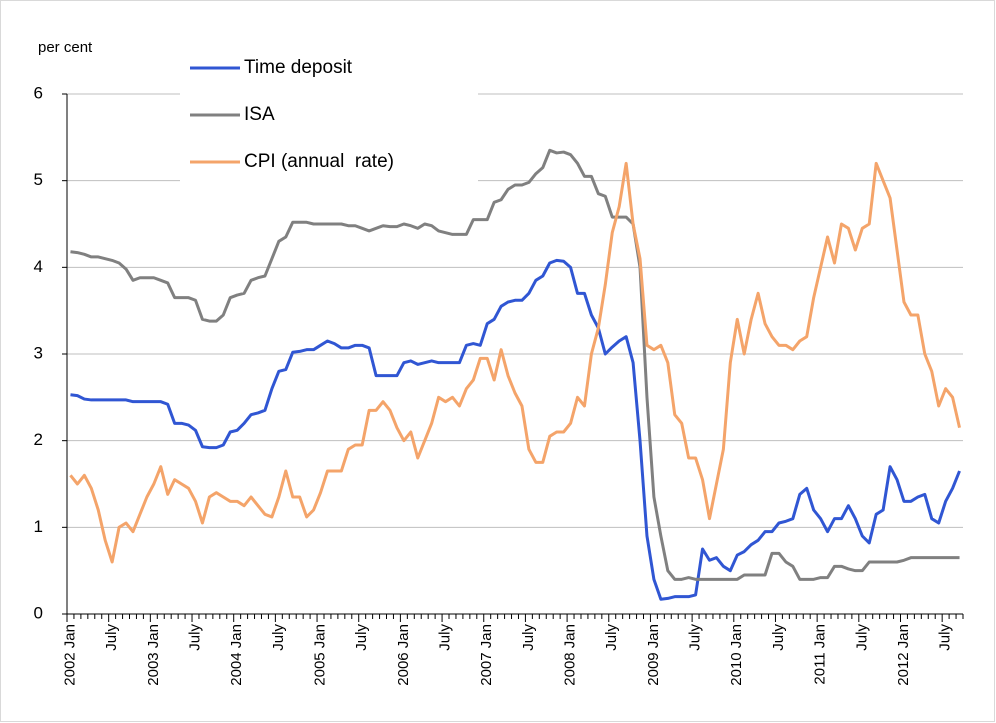  Describe the element at coordinates (38, 612) in the screenshot. I see `y-tick-label: 0` at that location.